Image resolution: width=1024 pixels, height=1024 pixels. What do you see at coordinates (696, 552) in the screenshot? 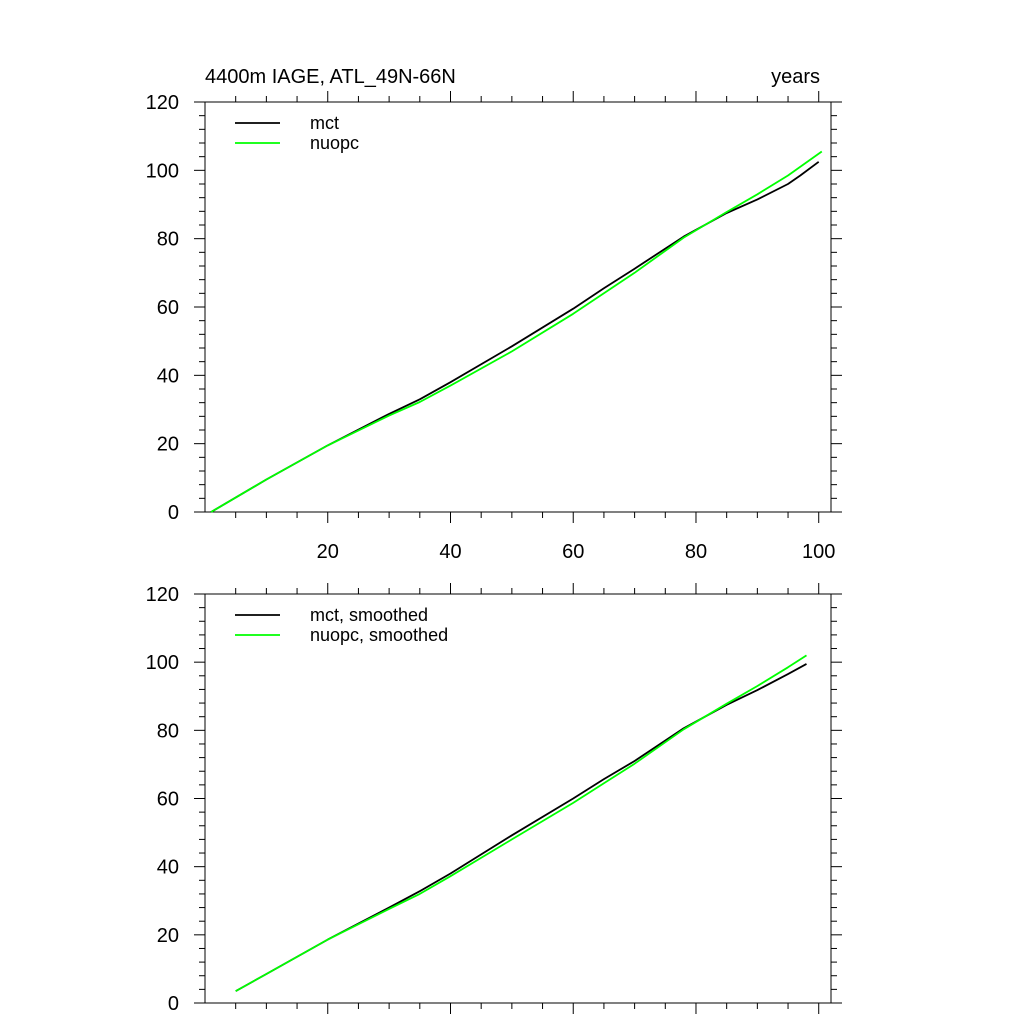
I see `x-tick-label: 80` at bounding box center [696, 552].